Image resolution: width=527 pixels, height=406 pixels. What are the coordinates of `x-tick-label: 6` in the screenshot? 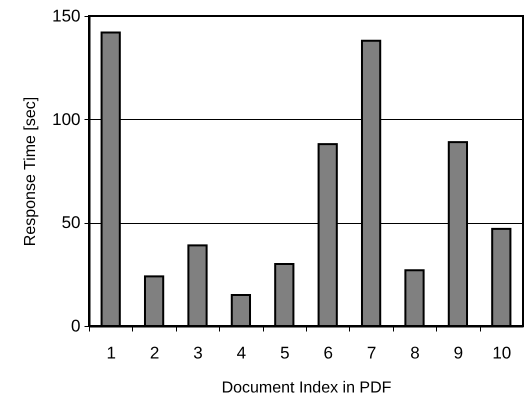 It's located at (328, 353).